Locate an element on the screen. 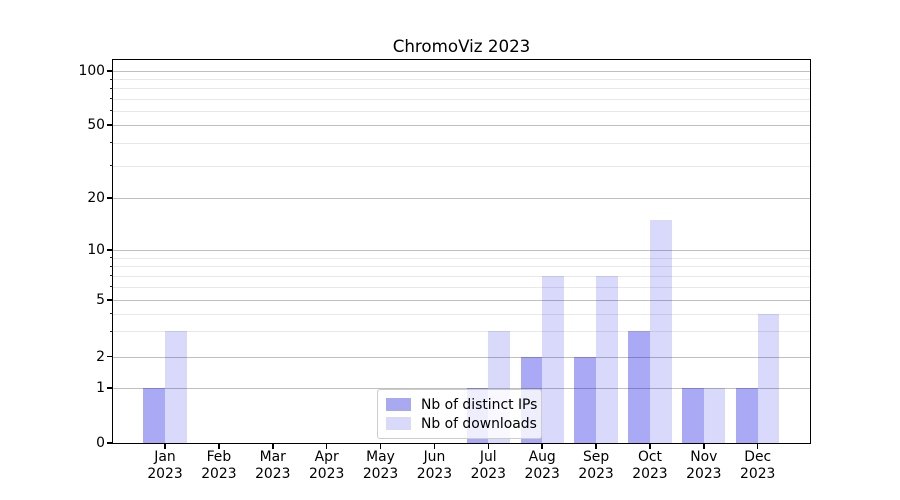  y-tick-label: 0 is located at coordinates (100, 443).